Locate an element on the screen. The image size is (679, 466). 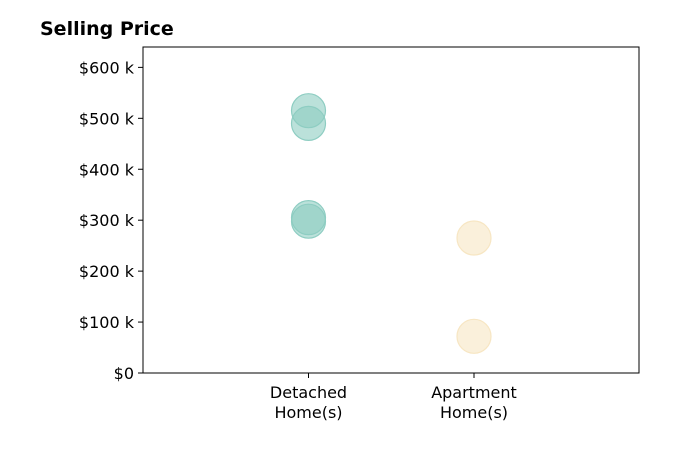
y-axis: $0 $100 k $200 k $300 k $400 k $500 k $600 k is located at coordinates (111, 220).